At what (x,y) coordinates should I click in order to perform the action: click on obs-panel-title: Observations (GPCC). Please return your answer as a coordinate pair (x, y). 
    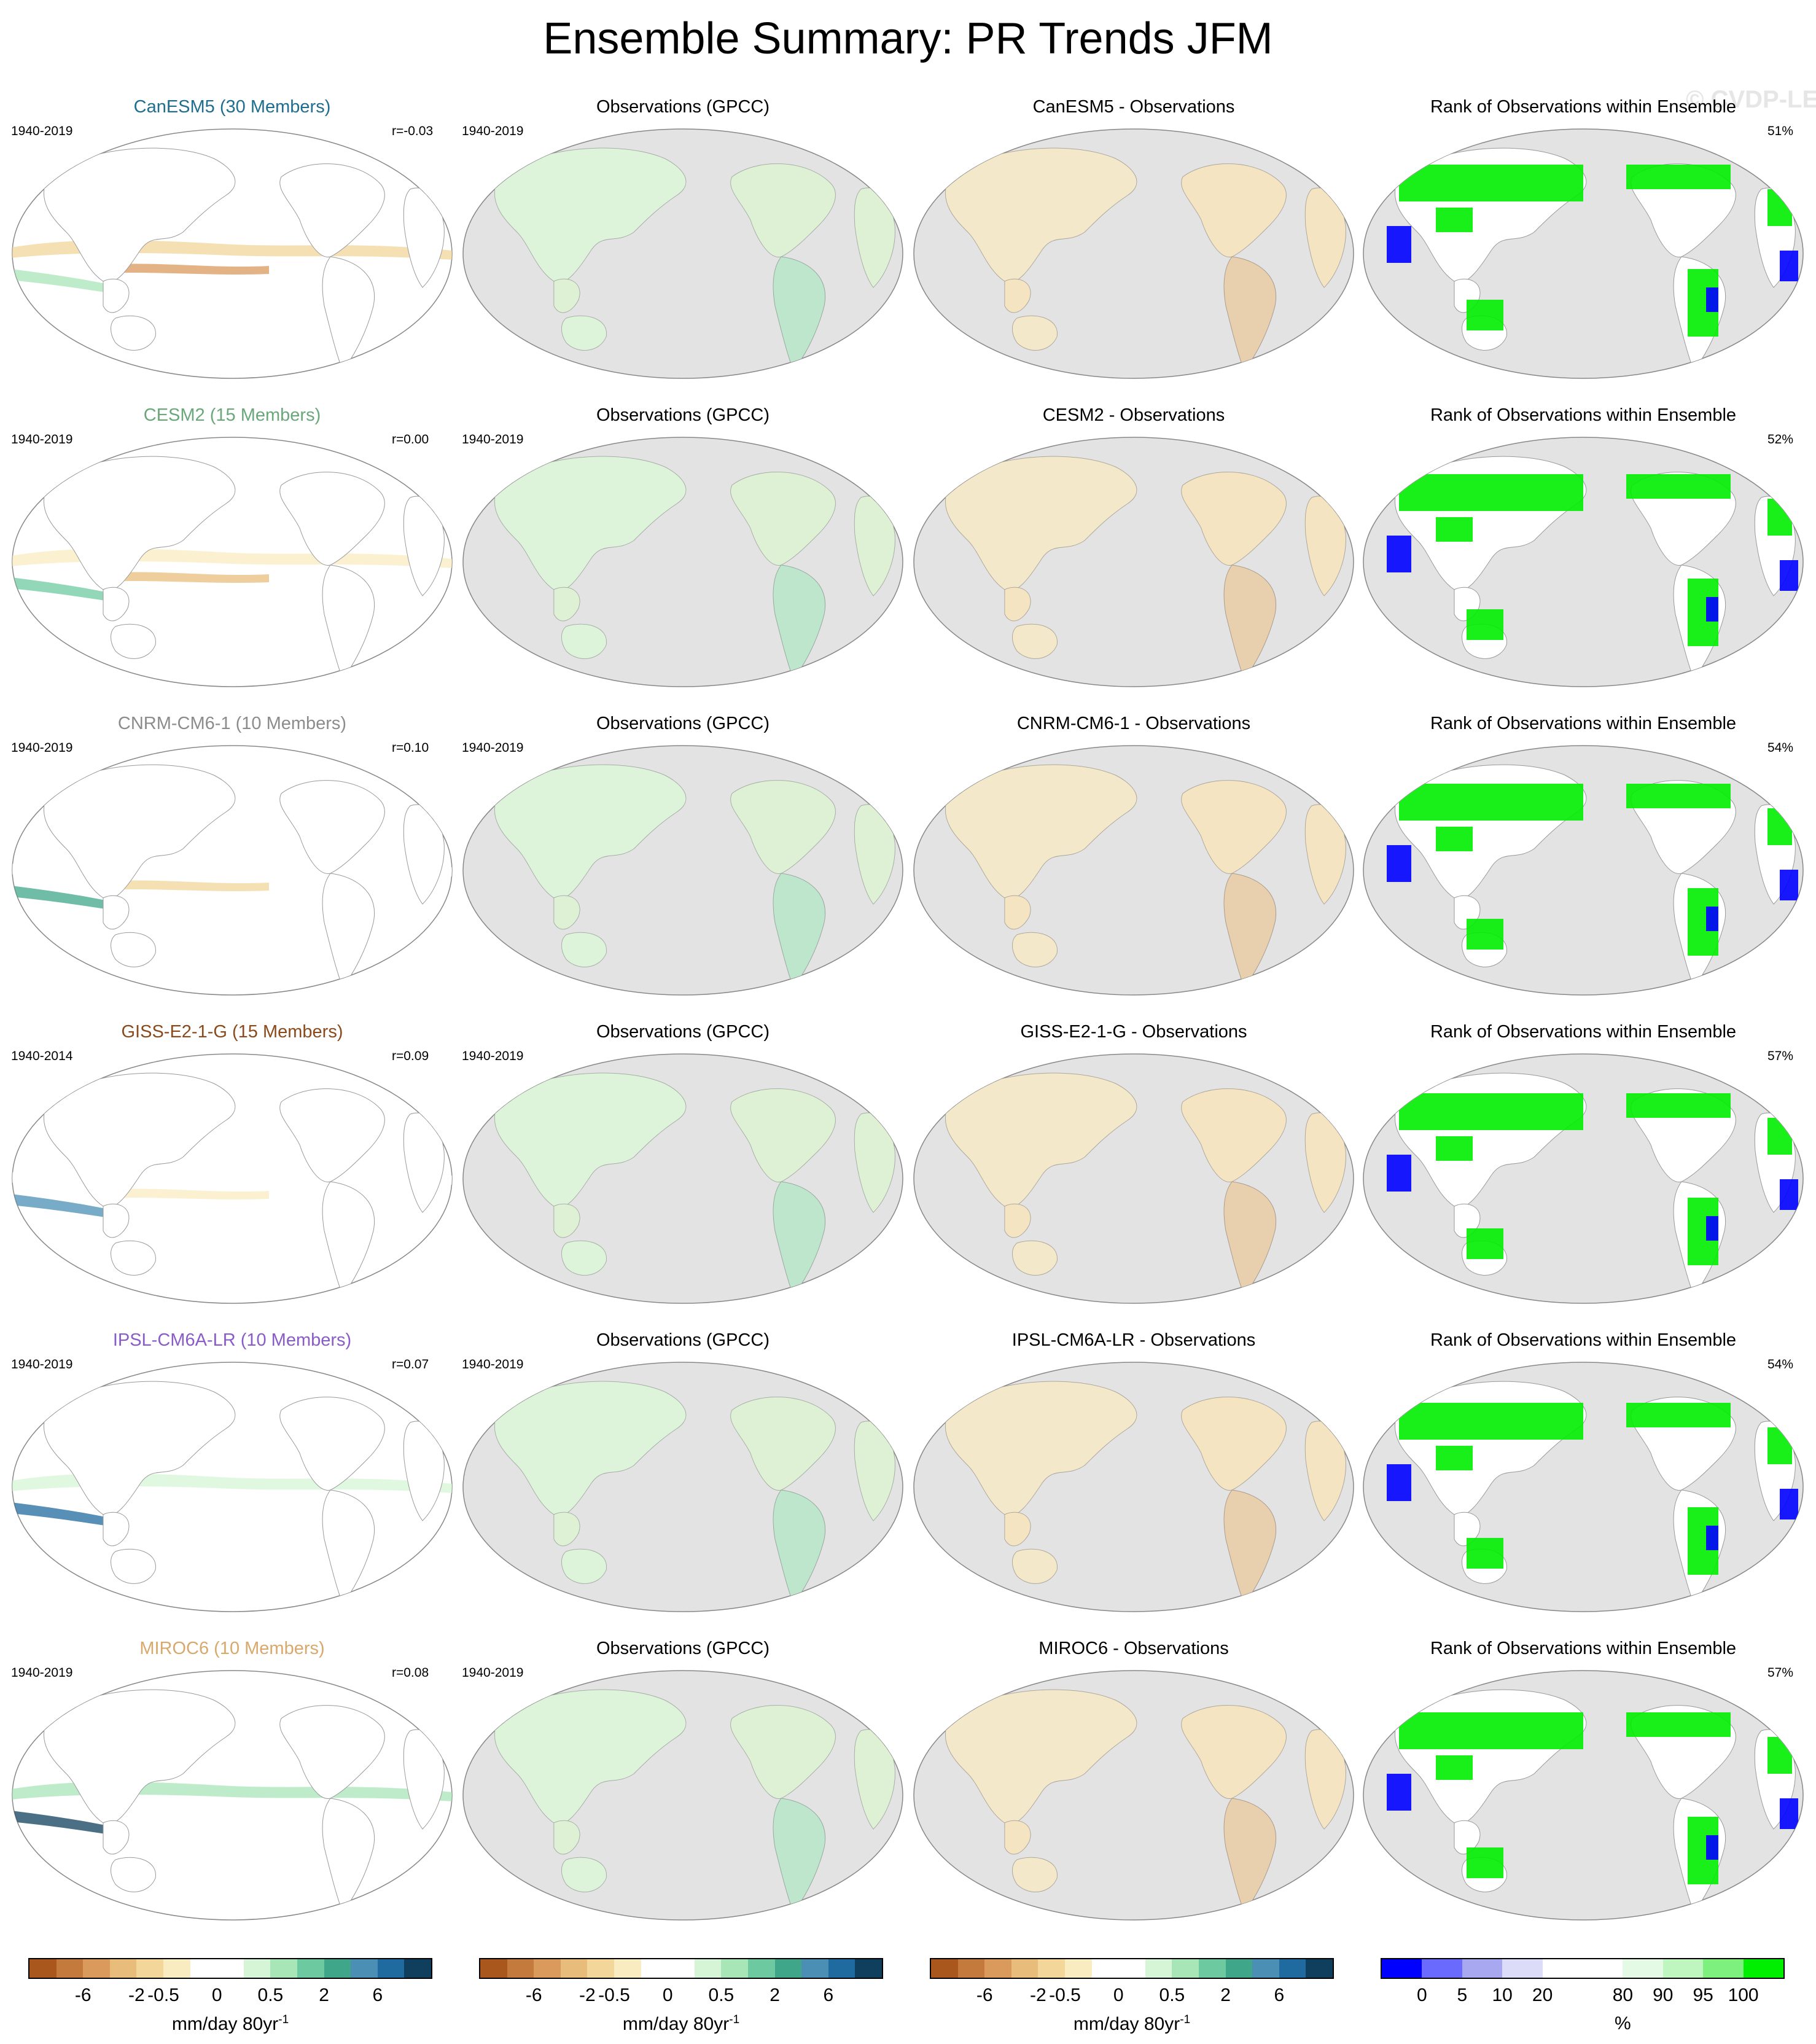
    Looking at the image, I should click on (683, 107).